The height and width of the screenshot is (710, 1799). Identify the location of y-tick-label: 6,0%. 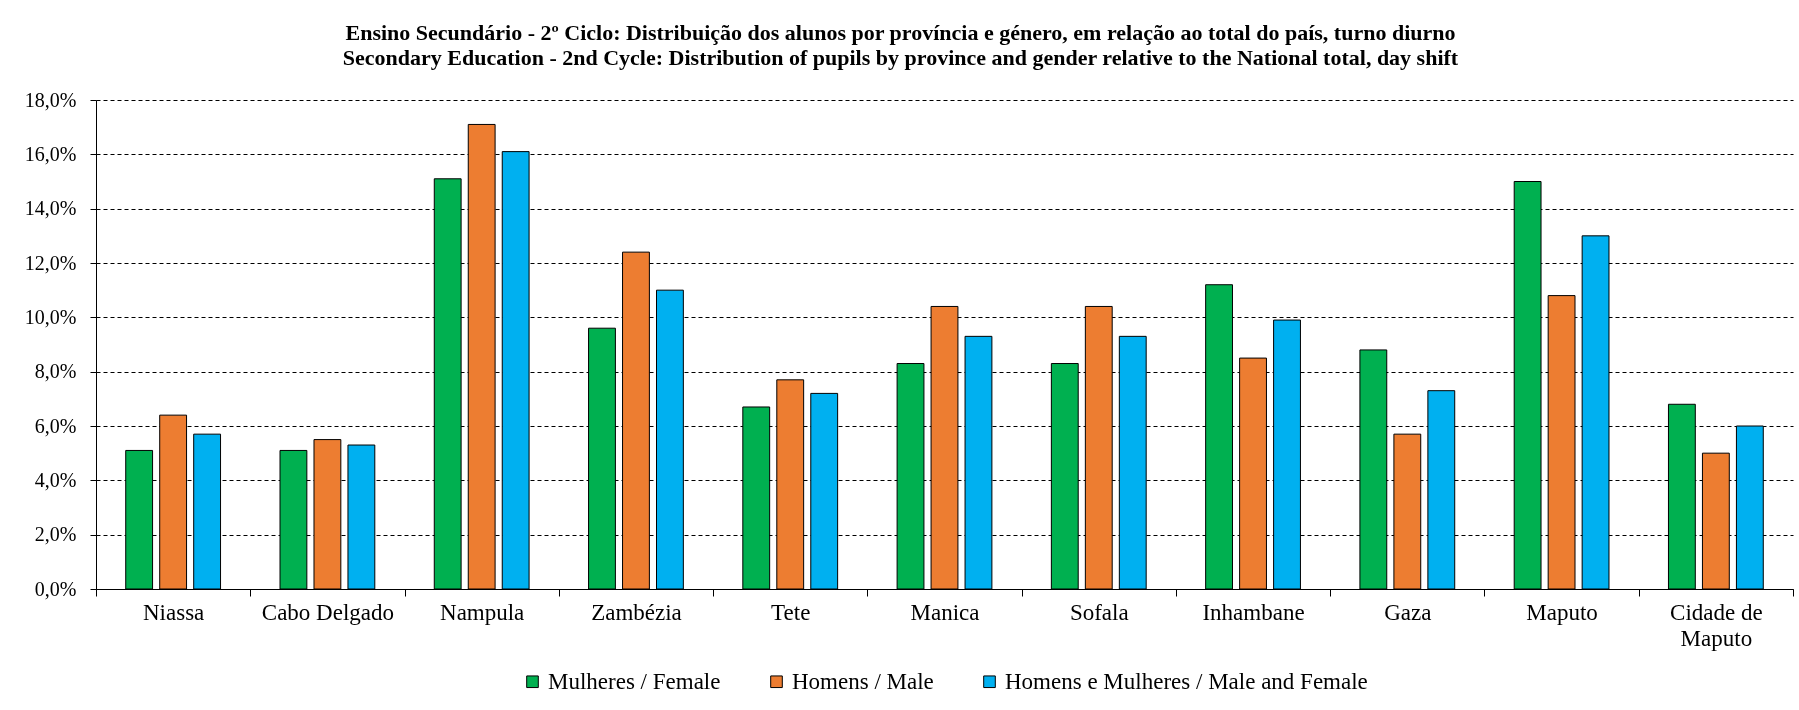
(55, 425).